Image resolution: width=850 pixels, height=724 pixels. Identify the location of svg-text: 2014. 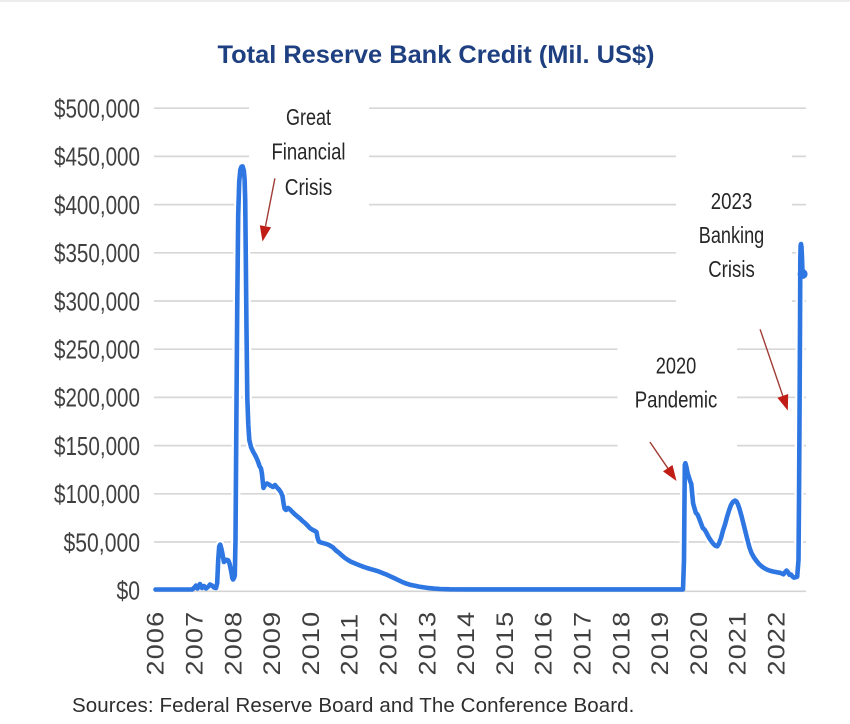
(467, 643).